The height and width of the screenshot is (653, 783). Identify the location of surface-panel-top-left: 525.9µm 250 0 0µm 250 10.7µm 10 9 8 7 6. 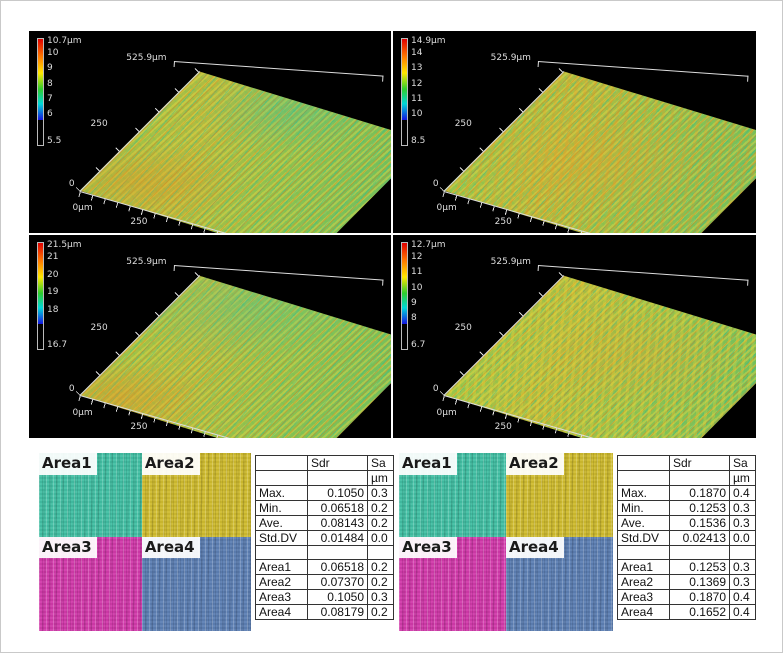
(210, 132).